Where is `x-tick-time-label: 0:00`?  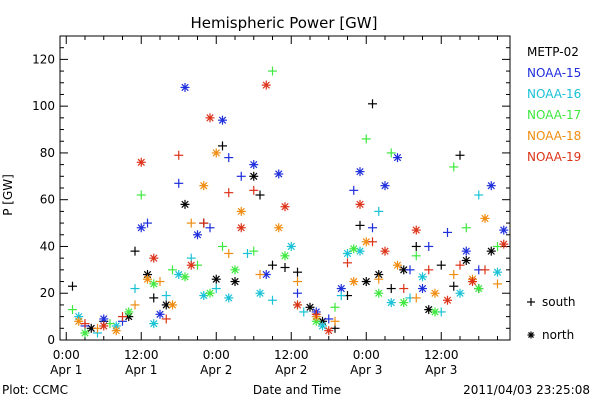 x-tick-time-label: 0:00 is located at coordinates (66, 355).